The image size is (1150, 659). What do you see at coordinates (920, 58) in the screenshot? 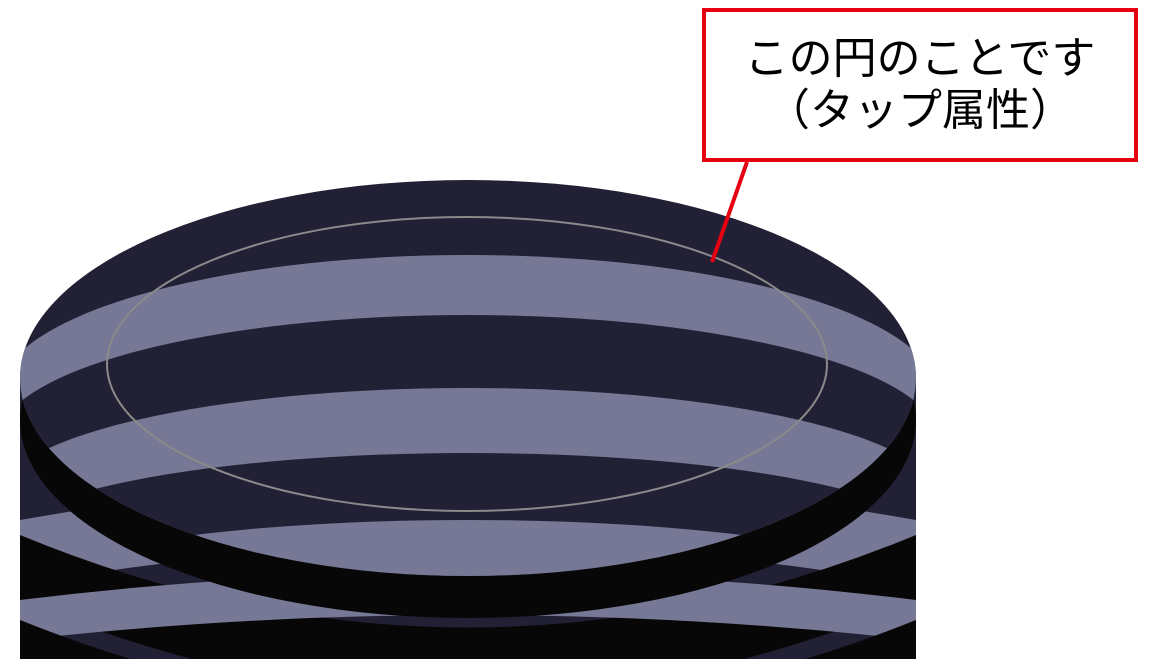
I see `callout-line-1: この円のことです` at bounding box center [920, 58].